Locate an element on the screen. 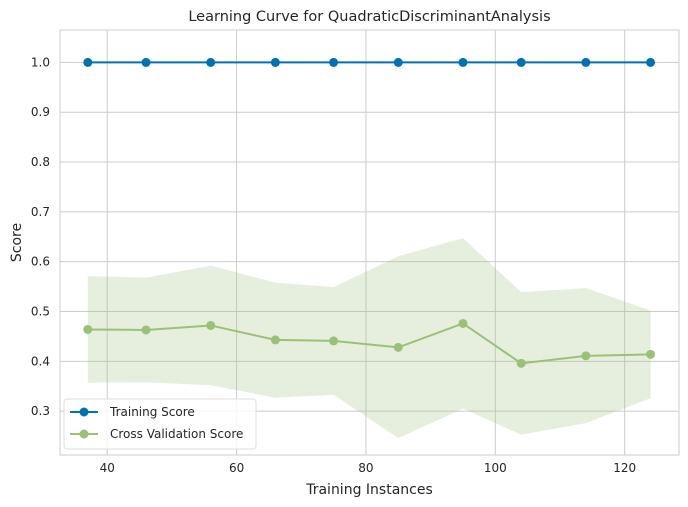  legend-box is located at coordinates (160, 424).